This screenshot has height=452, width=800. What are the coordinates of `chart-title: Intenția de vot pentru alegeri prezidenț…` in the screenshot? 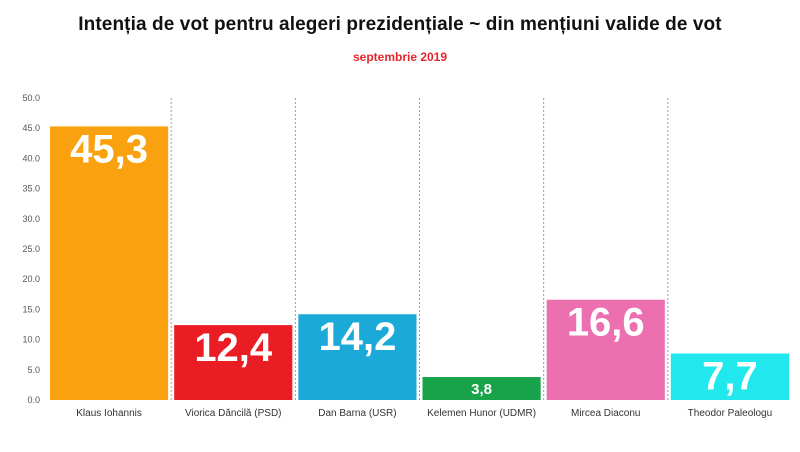 It's located at (400, 24).